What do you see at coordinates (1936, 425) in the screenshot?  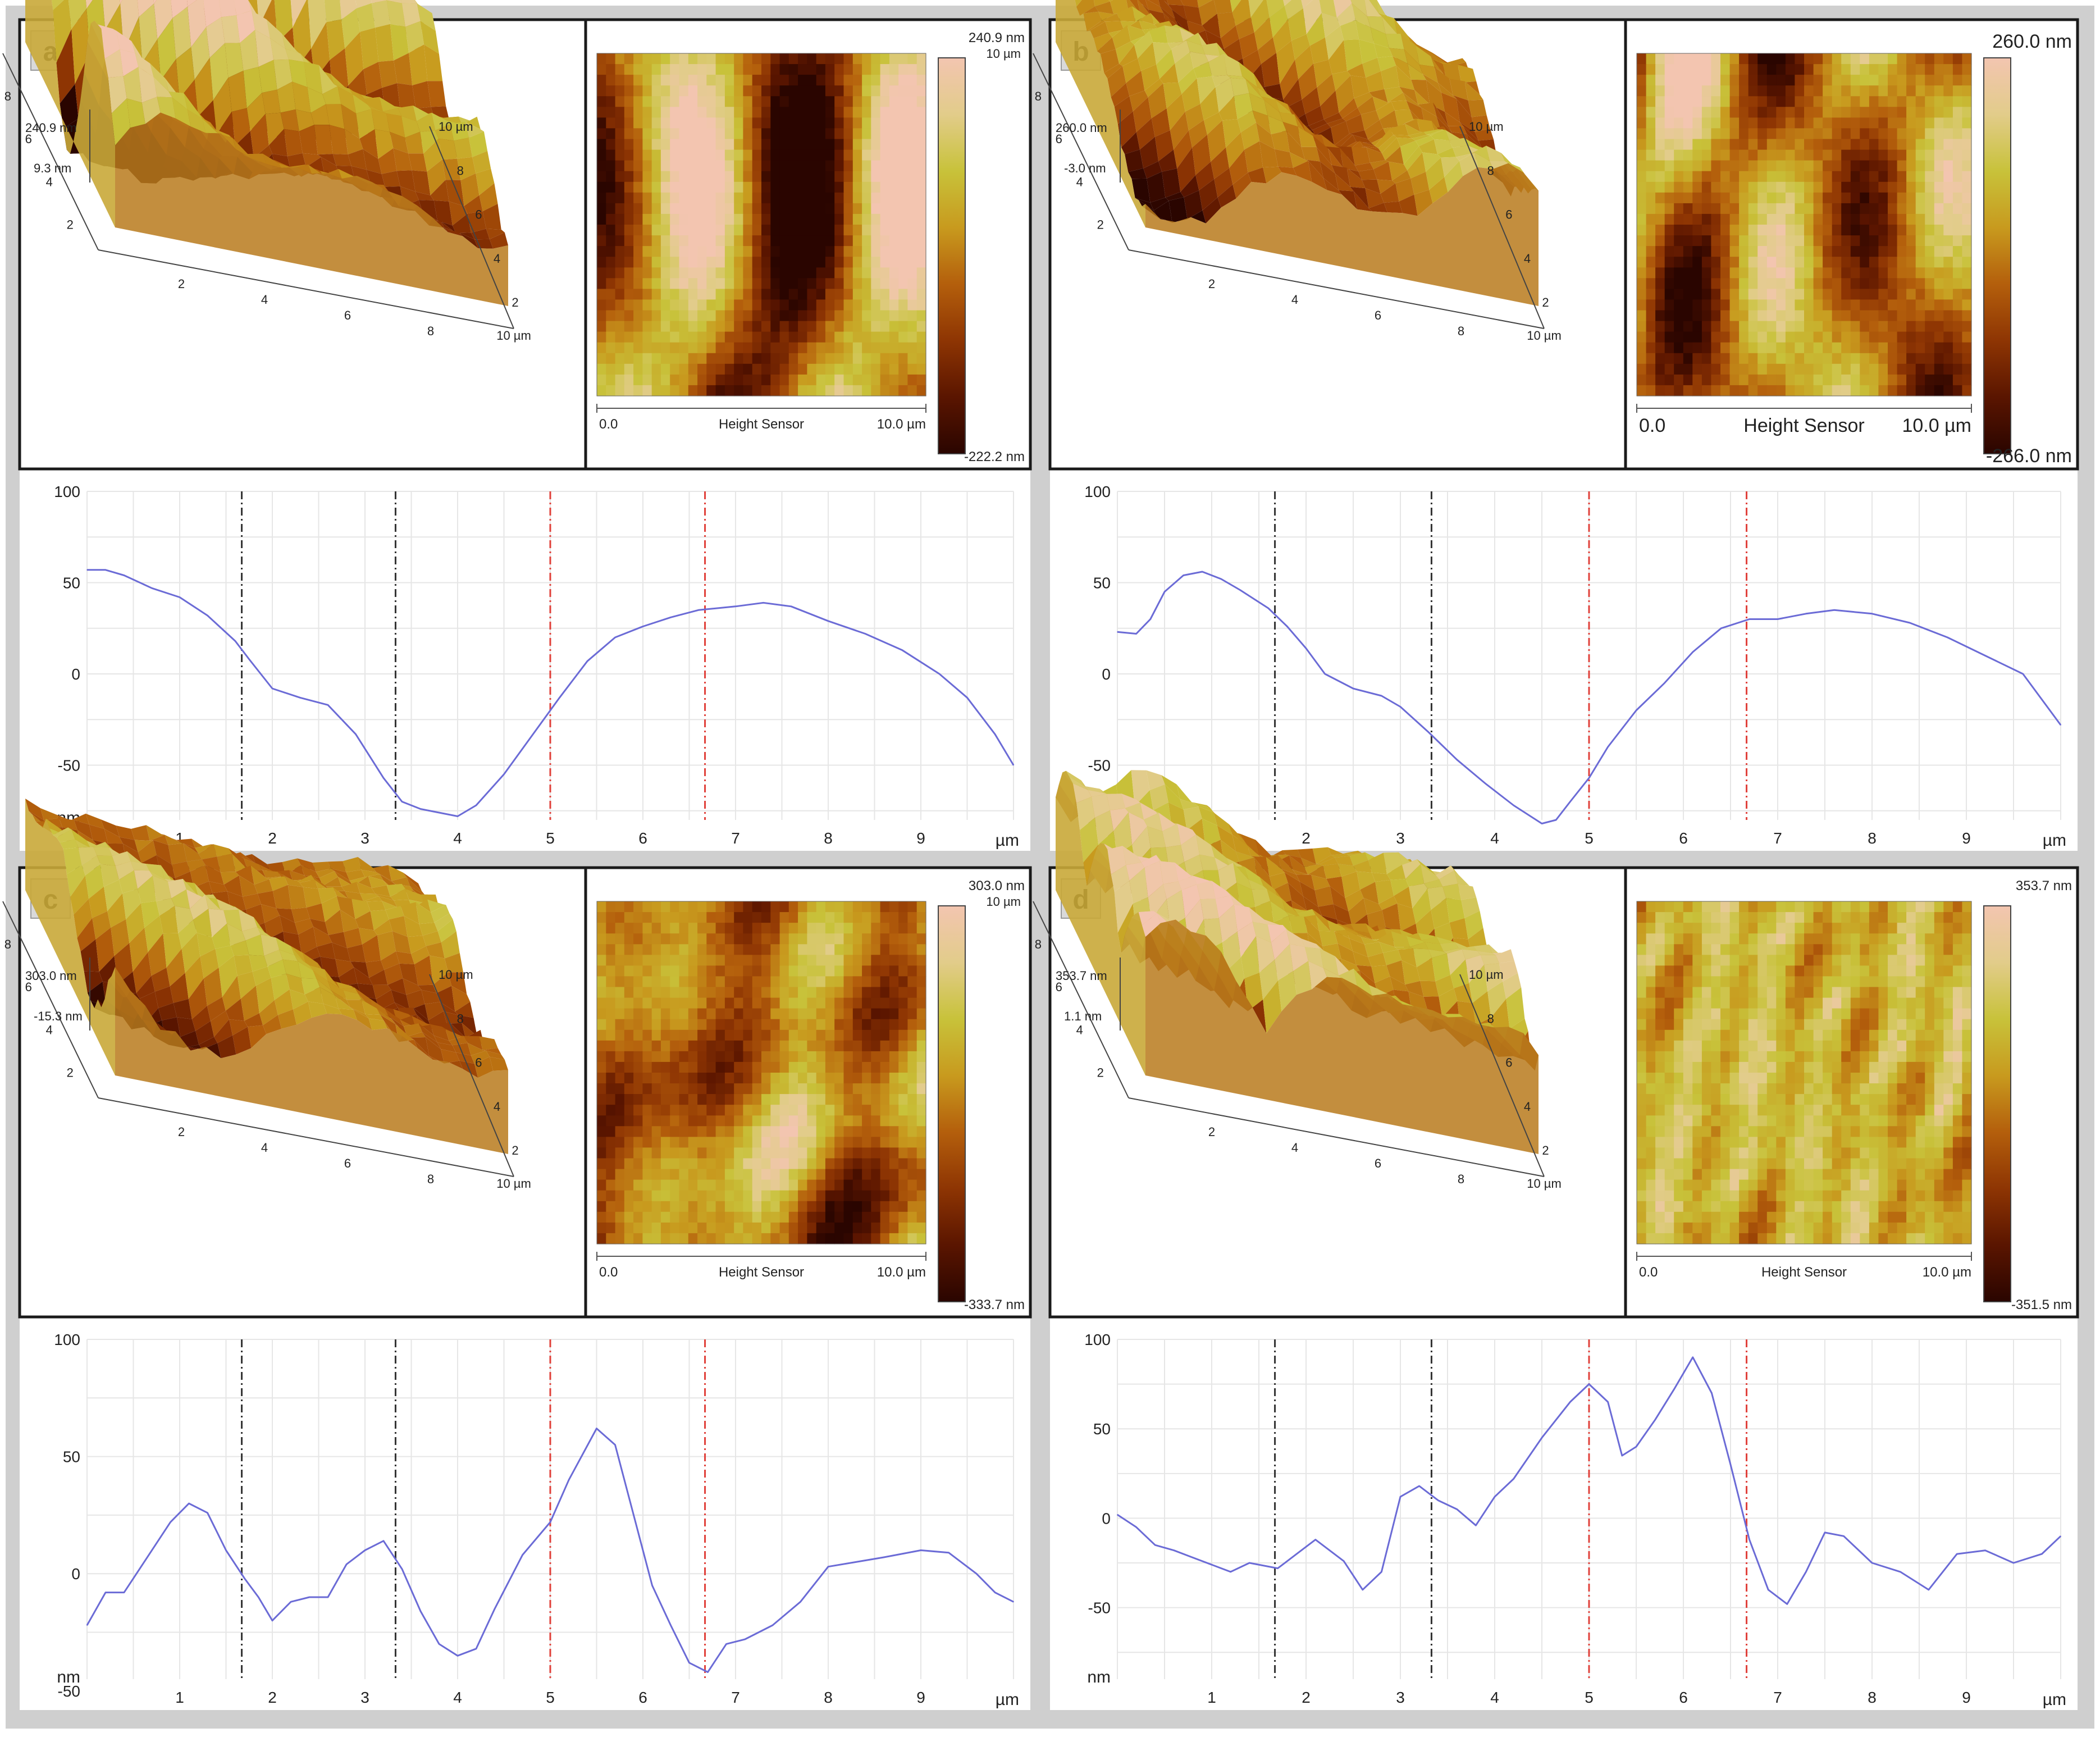 I see `heightmap-x-end: 10.0 µm` at bounding box center [1936, 425].